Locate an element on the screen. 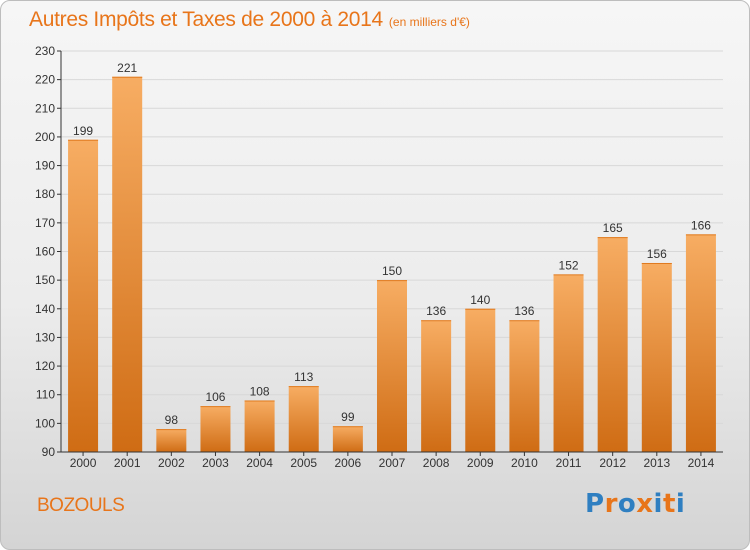 This screenshot has height=550, width=750. x-tick-label: 2008 is located at coordinates (436, 463).